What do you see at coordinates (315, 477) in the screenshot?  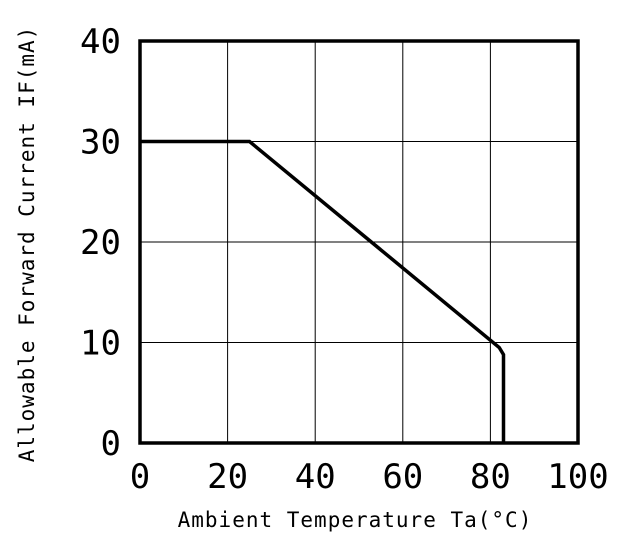 I see `x-tick-label: 40` at bounding box center [315, 477].